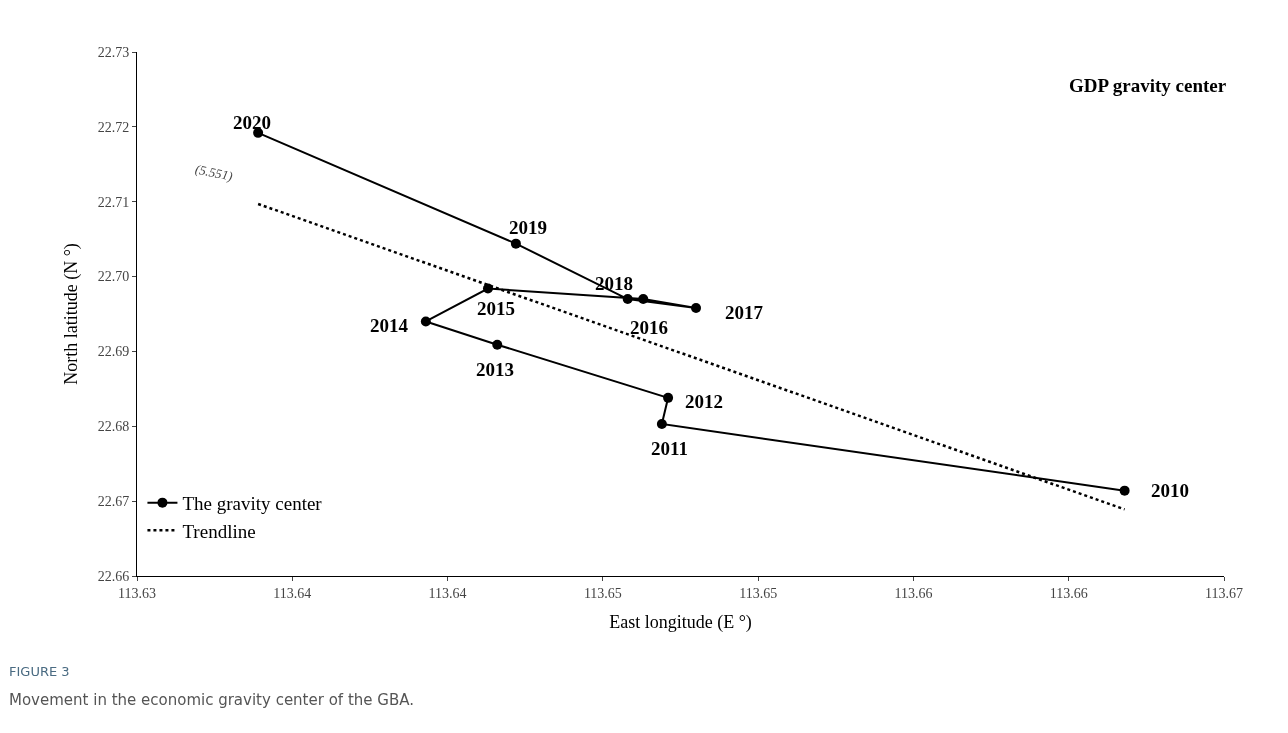 This screenshot has width=1288, height=733. I want to click on annotation: 2020, so click(252, 122).